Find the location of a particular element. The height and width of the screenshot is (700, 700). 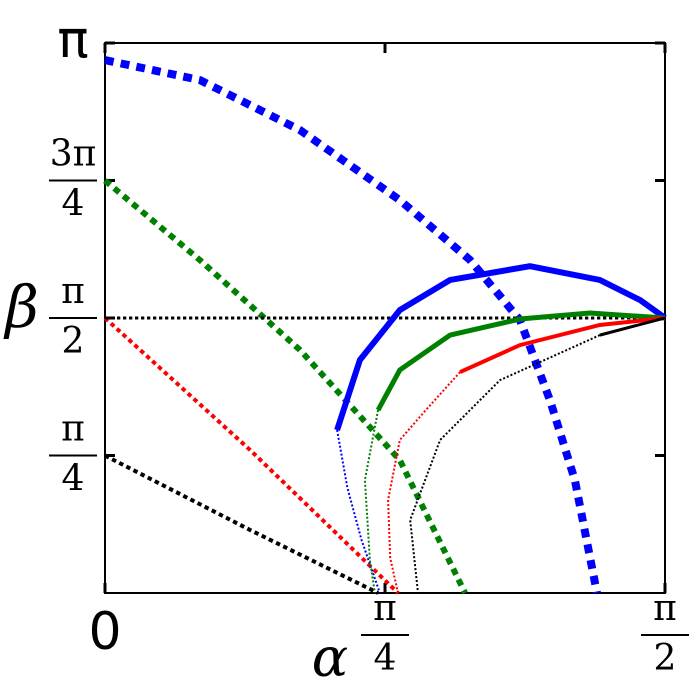

tick-label: 3π4 is located at coordinates (73, 179).